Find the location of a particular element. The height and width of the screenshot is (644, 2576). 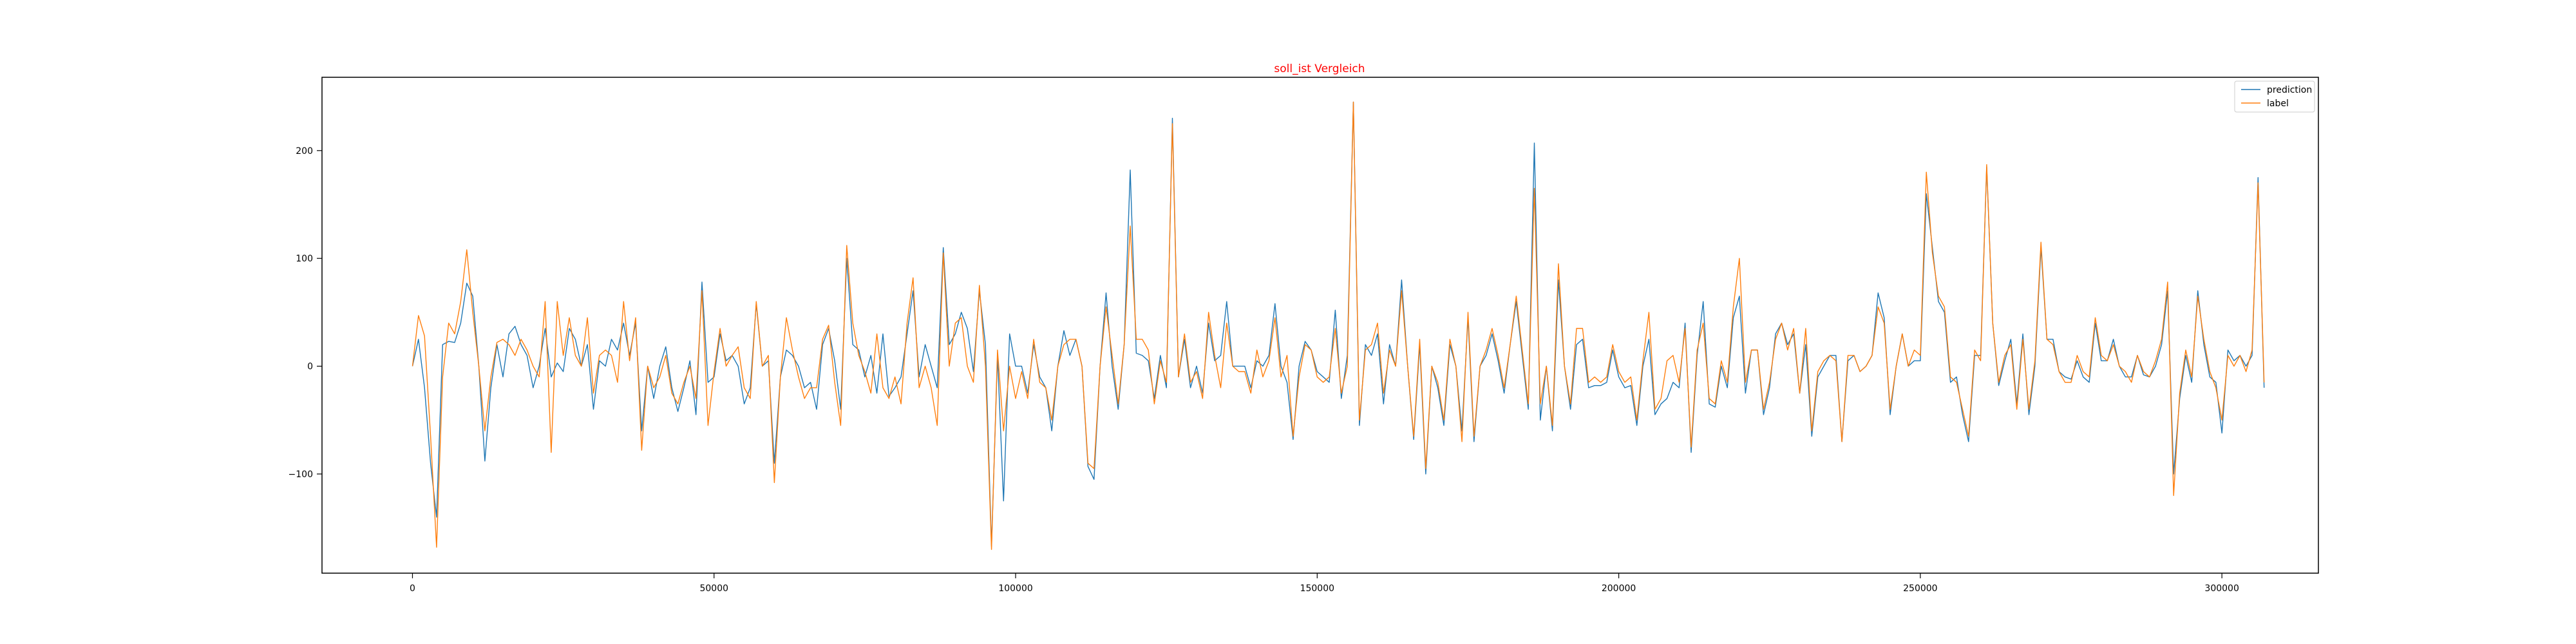

x-tick-label: 200000 is located at coordinates (1619, 588).